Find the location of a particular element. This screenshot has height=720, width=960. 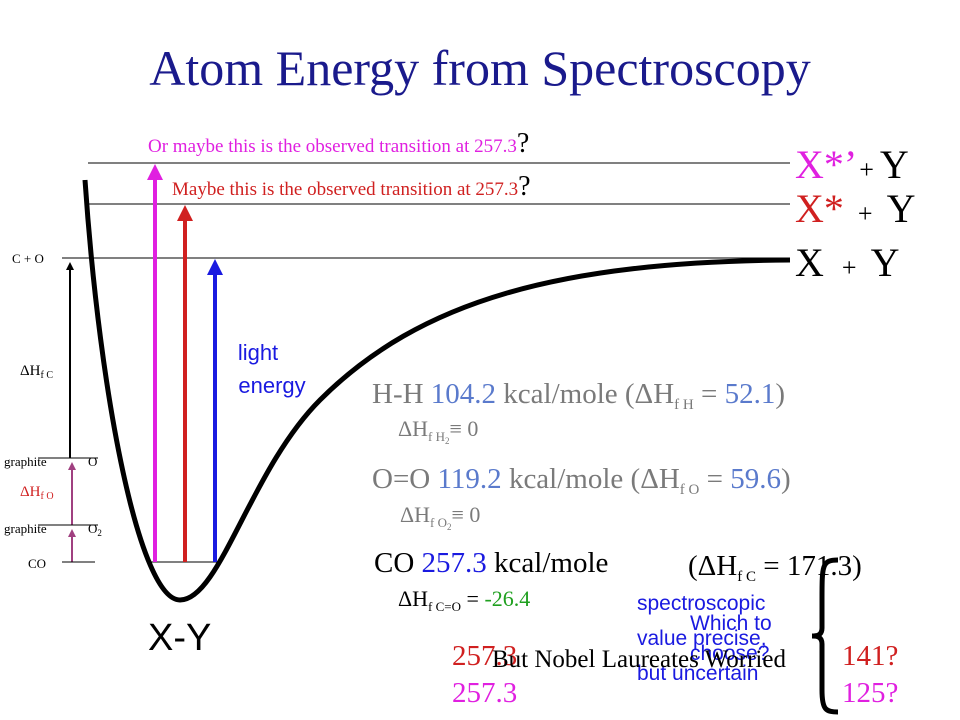

ladder-label: C + O is located at coordinates (28, 258).